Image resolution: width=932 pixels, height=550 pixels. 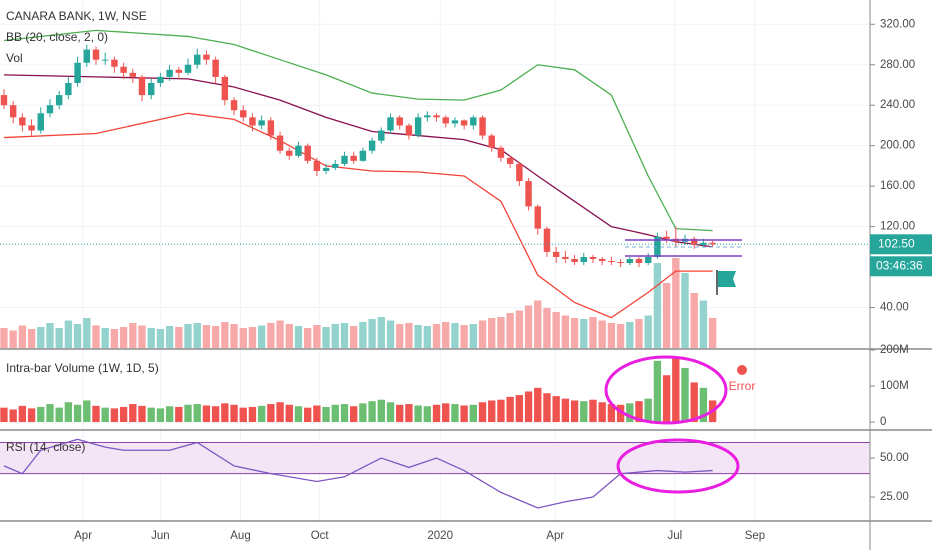 What do you see at coordinates (57, 37) in the screenshot?
I see `indicator-label: BB (20, close, 2, 0)` at bounding box center [57, 37].